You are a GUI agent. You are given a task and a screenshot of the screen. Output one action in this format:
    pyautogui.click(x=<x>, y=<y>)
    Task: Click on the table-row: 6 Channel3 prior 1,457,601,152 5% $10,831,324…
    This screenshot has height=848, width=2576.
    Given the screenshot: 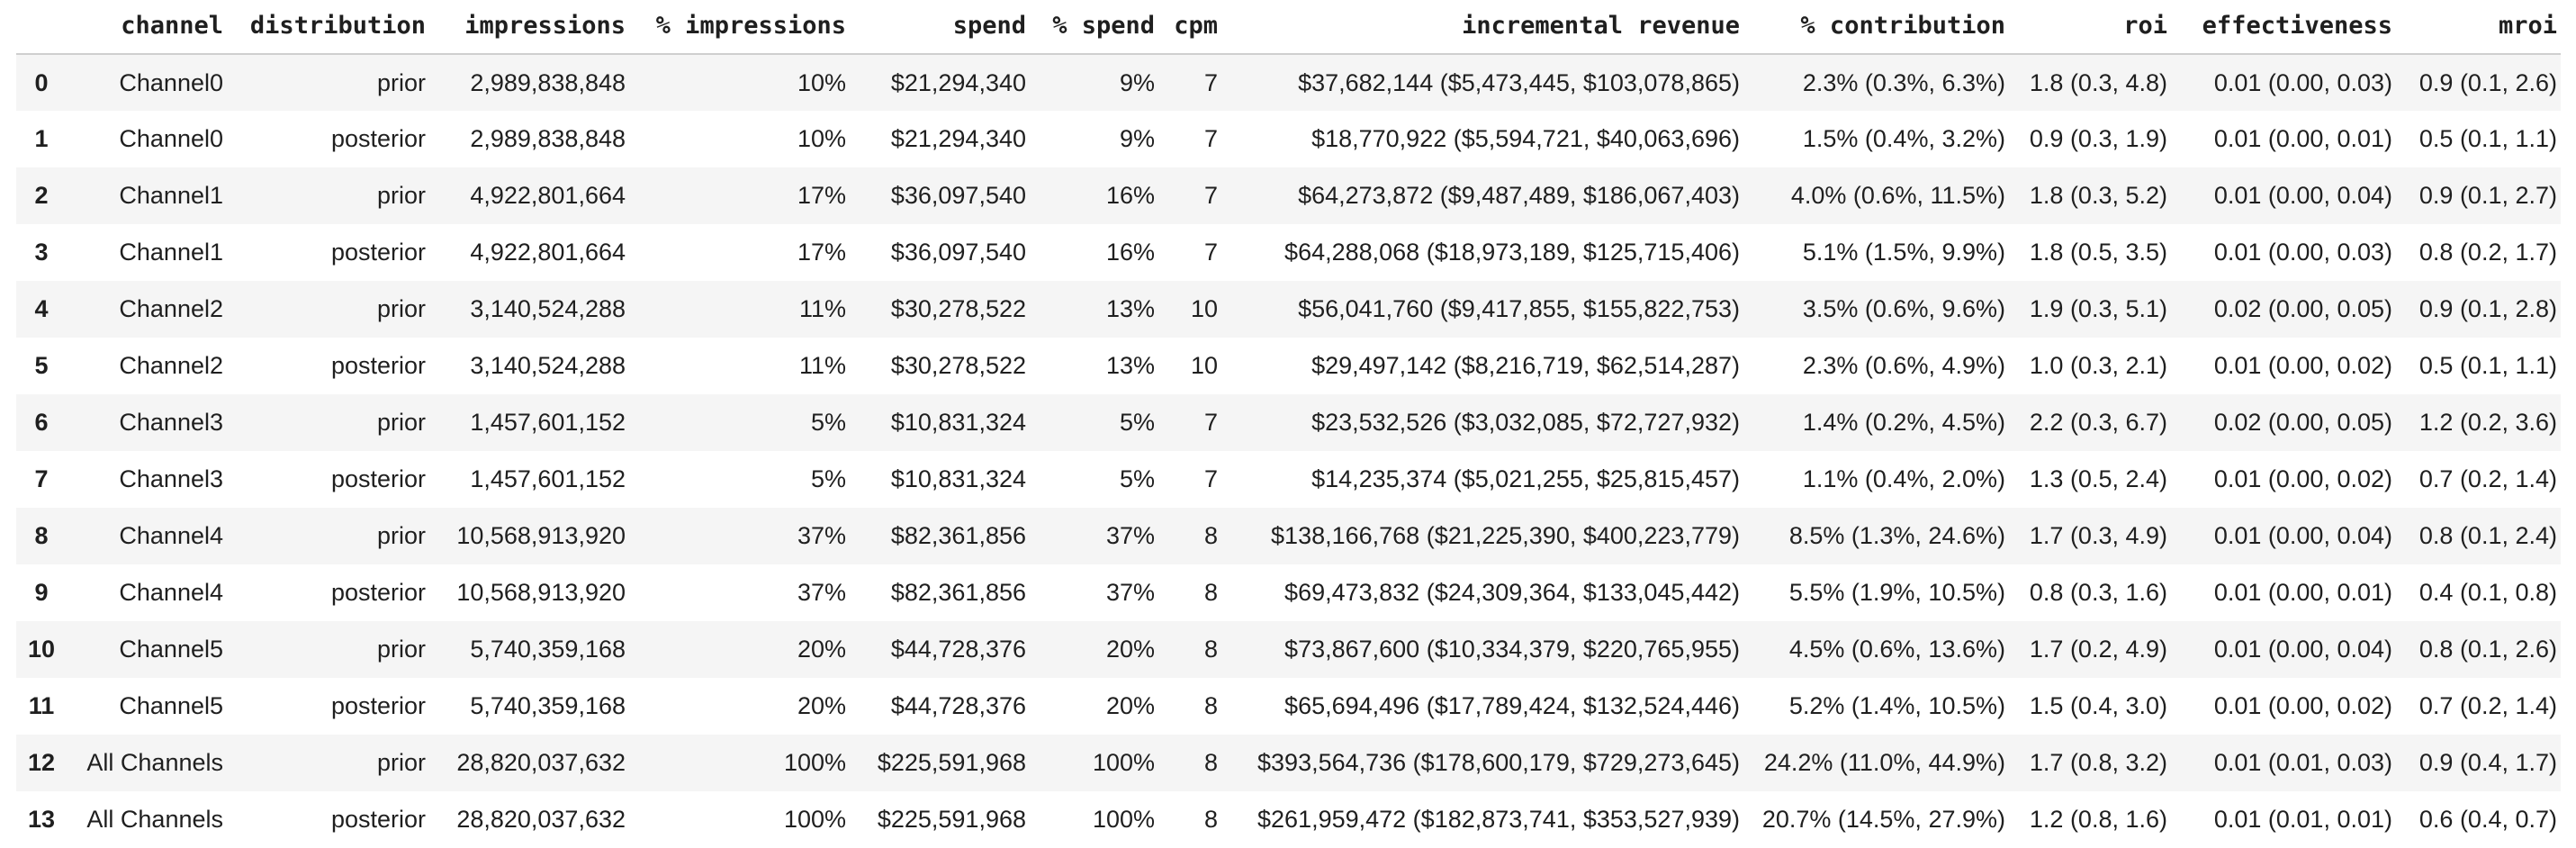 What is the action you would take?
    pyautogui.click(x=1288, y=423)
    